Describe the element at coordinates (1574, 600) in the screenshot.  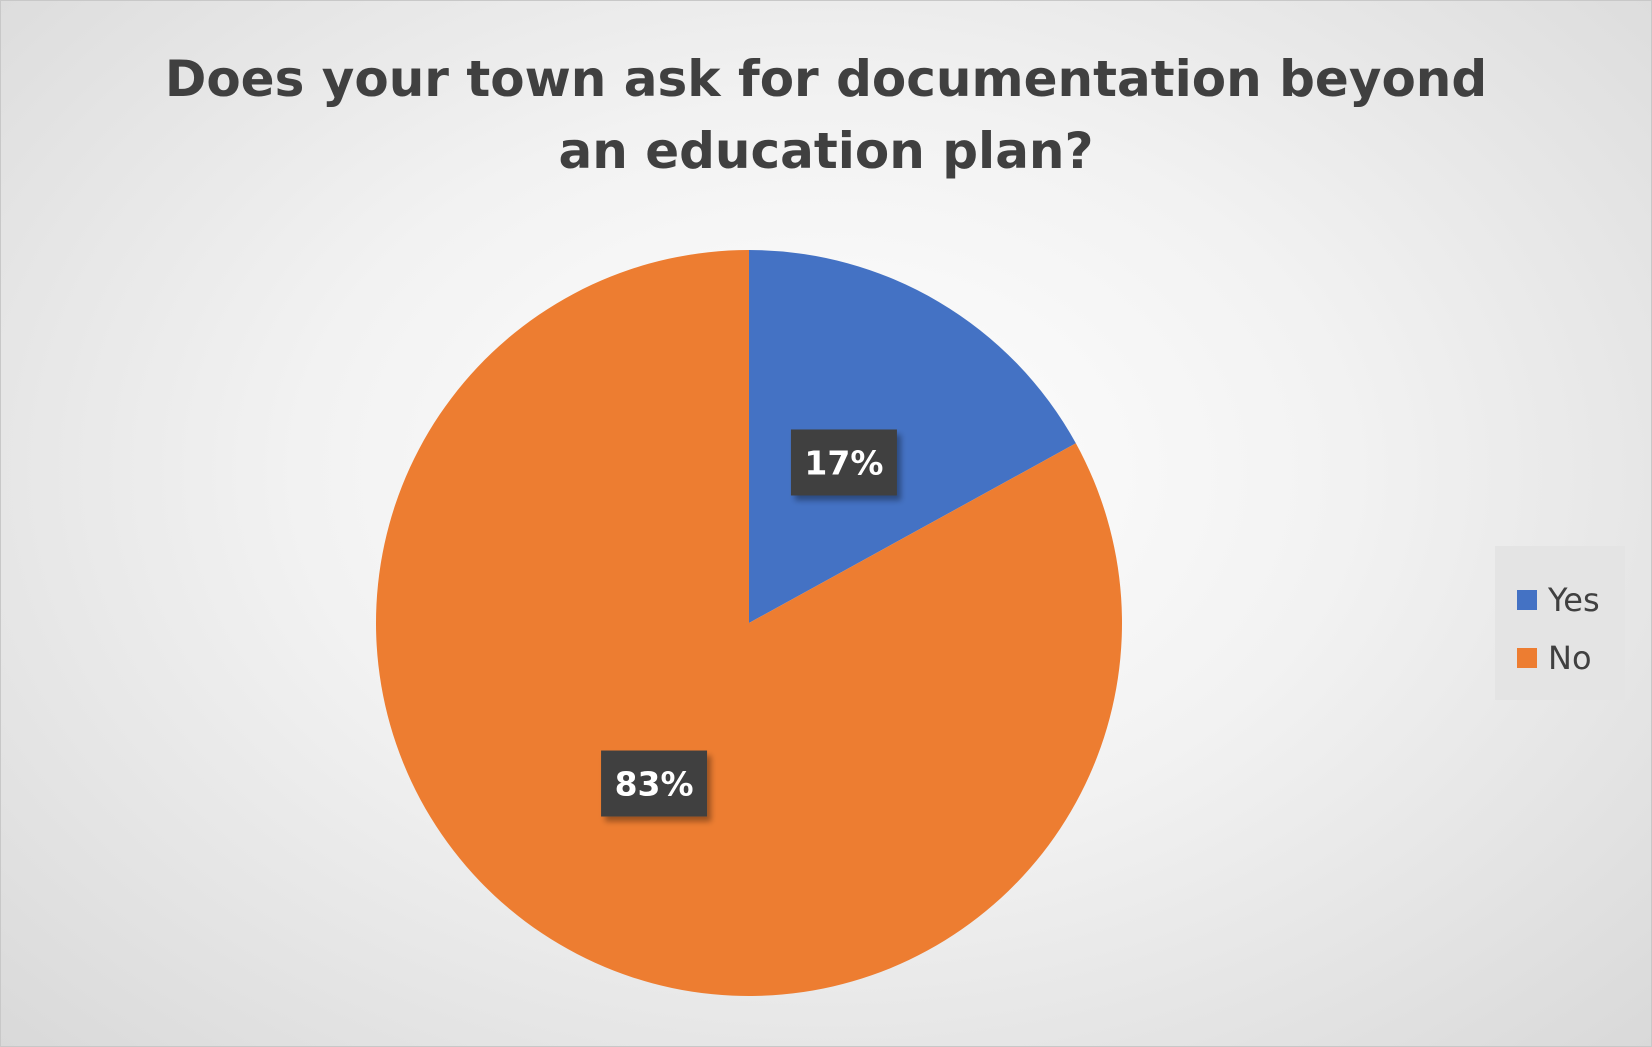
I see `legend-label-yes: Yes` at that location.